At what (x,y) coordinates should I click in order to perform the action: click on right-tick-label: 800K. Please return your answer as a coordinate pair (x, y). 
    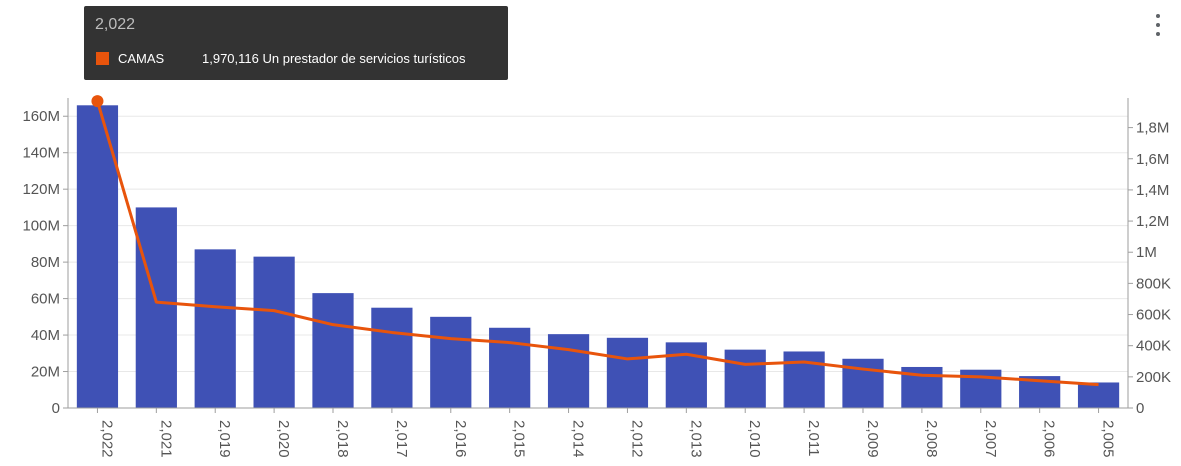
    Looking at the image, I should click on (1153, 283).